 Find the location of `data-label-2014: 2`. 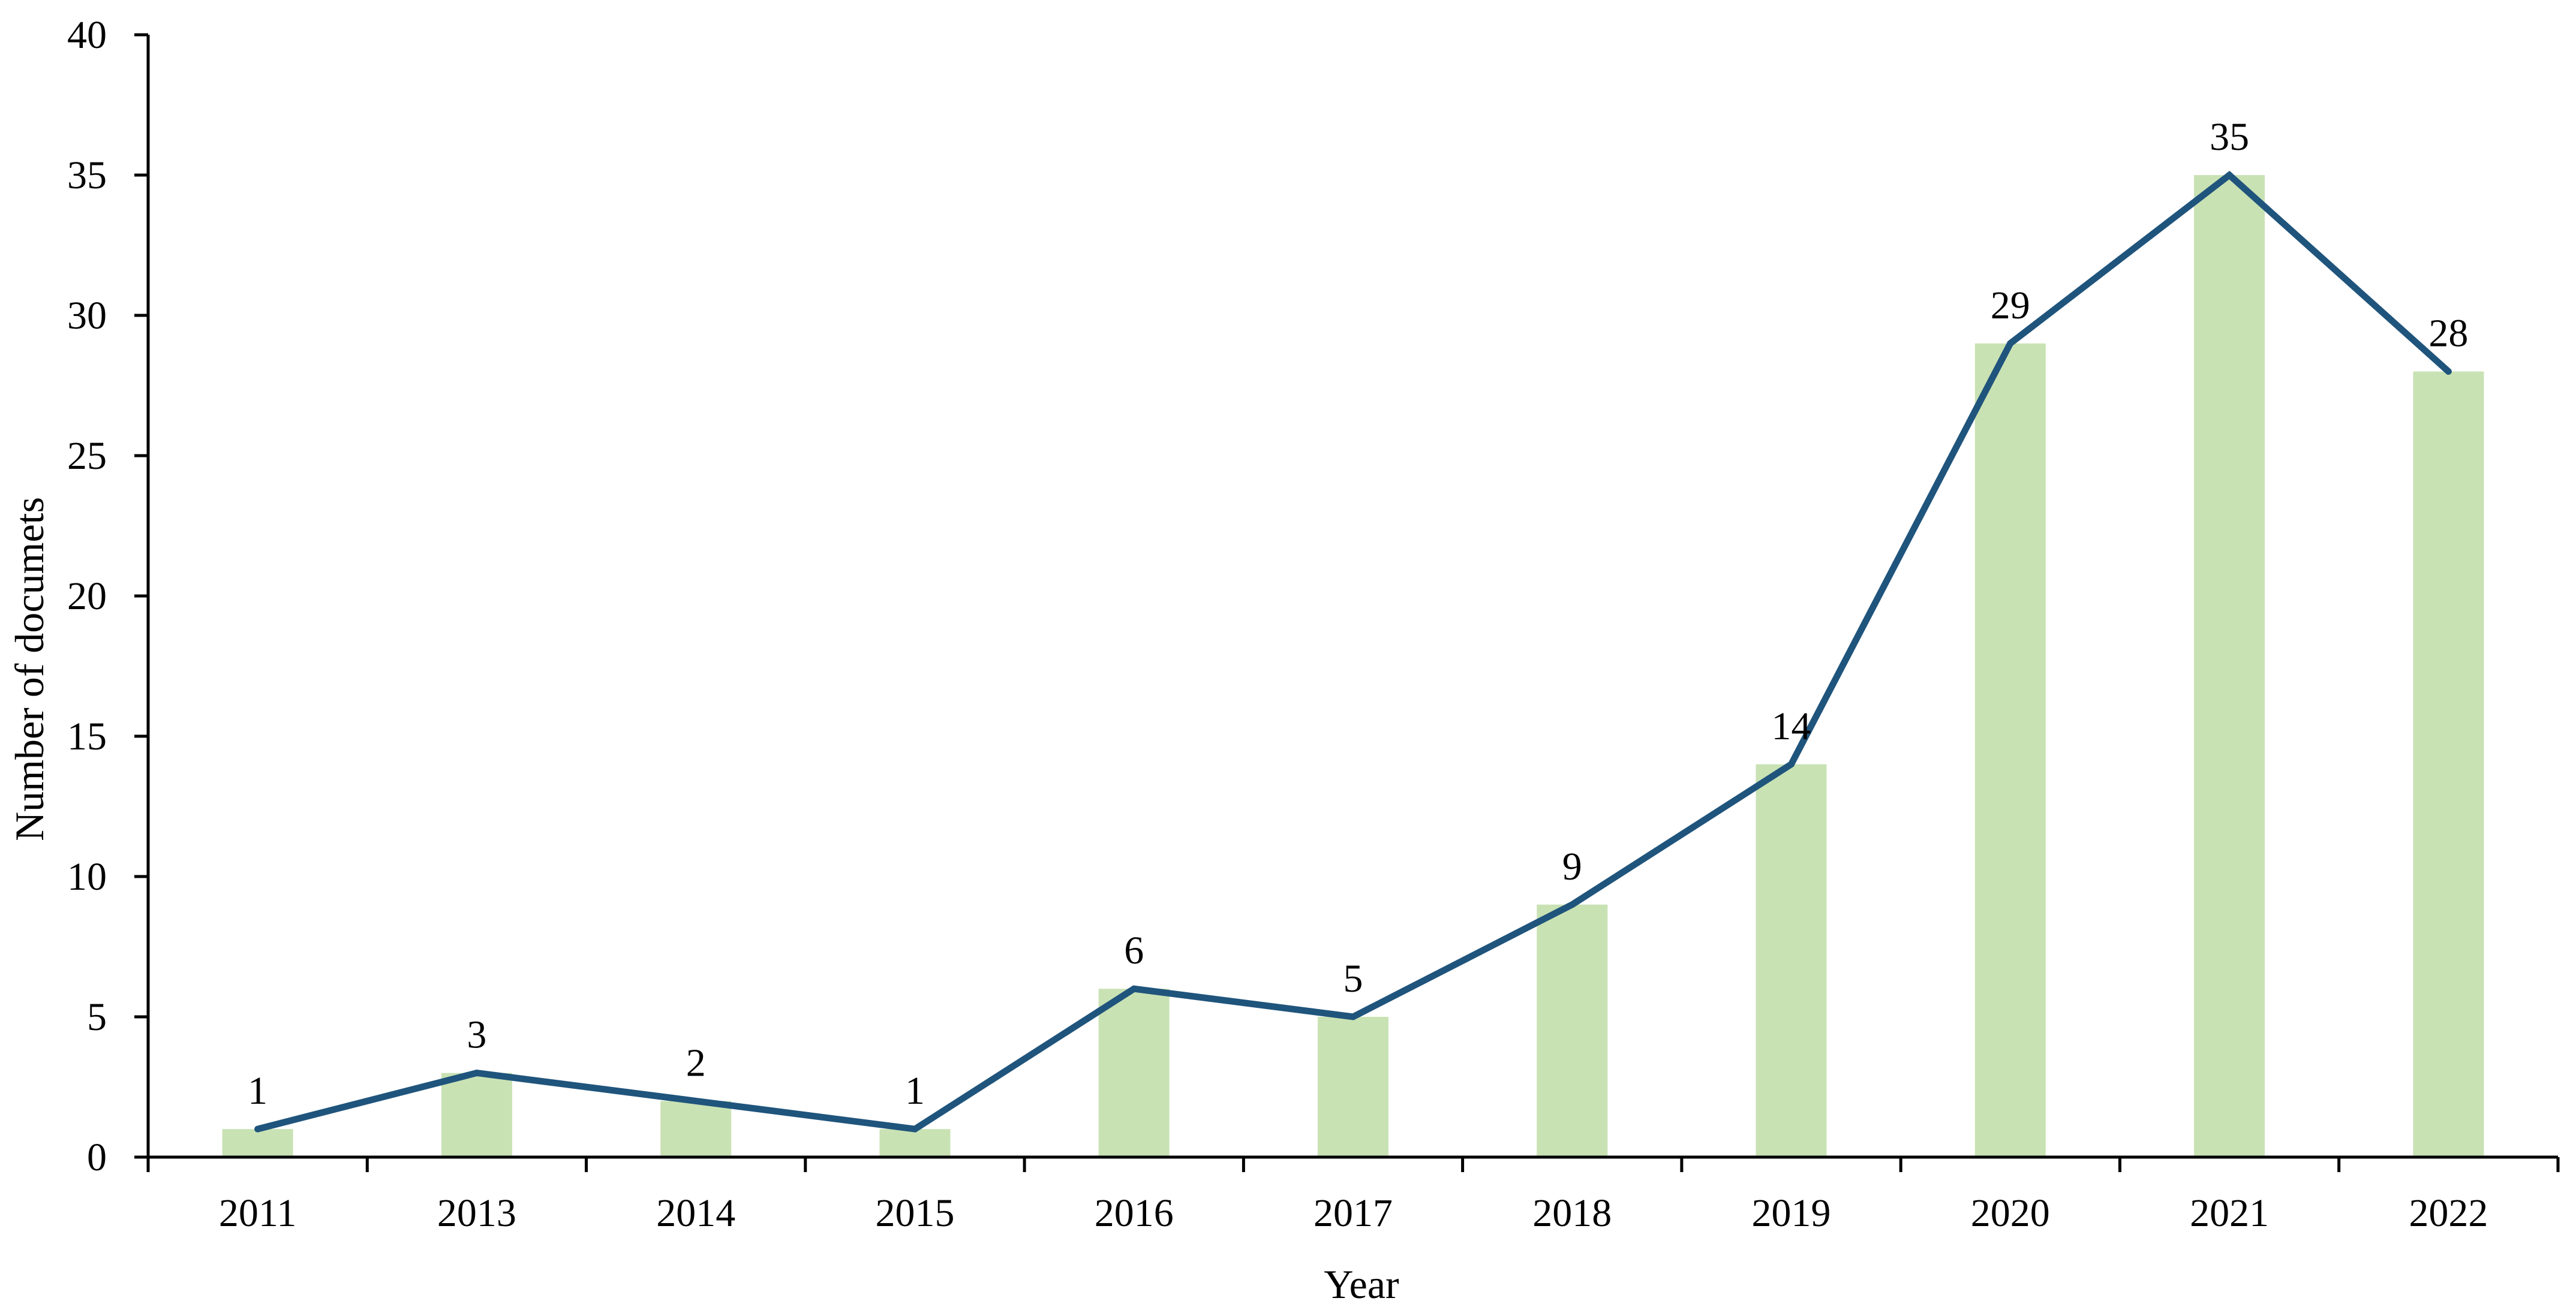

data-label-2014: 2 is located at coordinates (696, 1063).